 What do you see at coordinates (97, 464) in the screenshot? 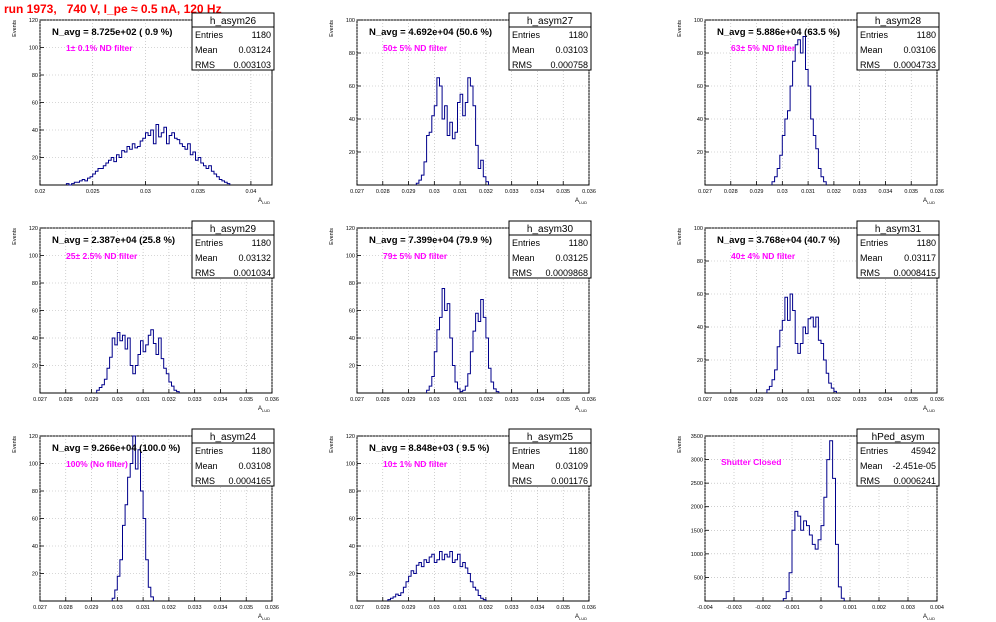
I see `filter-note: 100% (No filter)` at bounding box center [97, 464].